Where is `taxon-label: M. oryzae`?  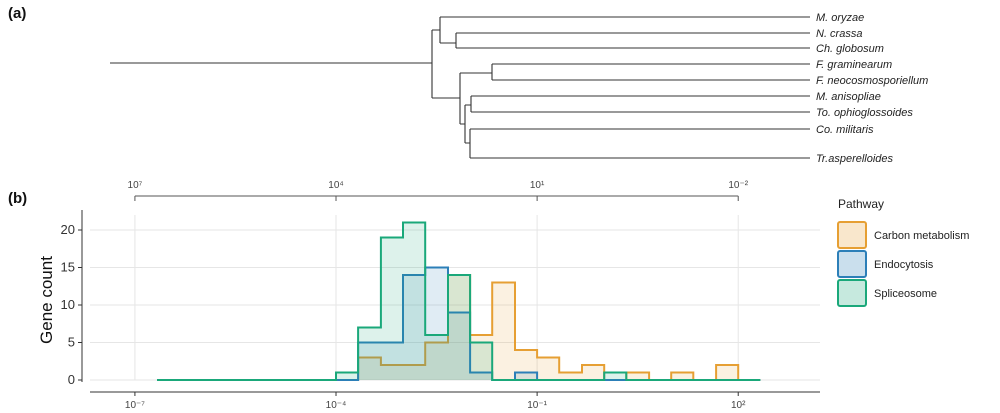 taxon-label: M. oryzae is located at coordinates (840, 18).